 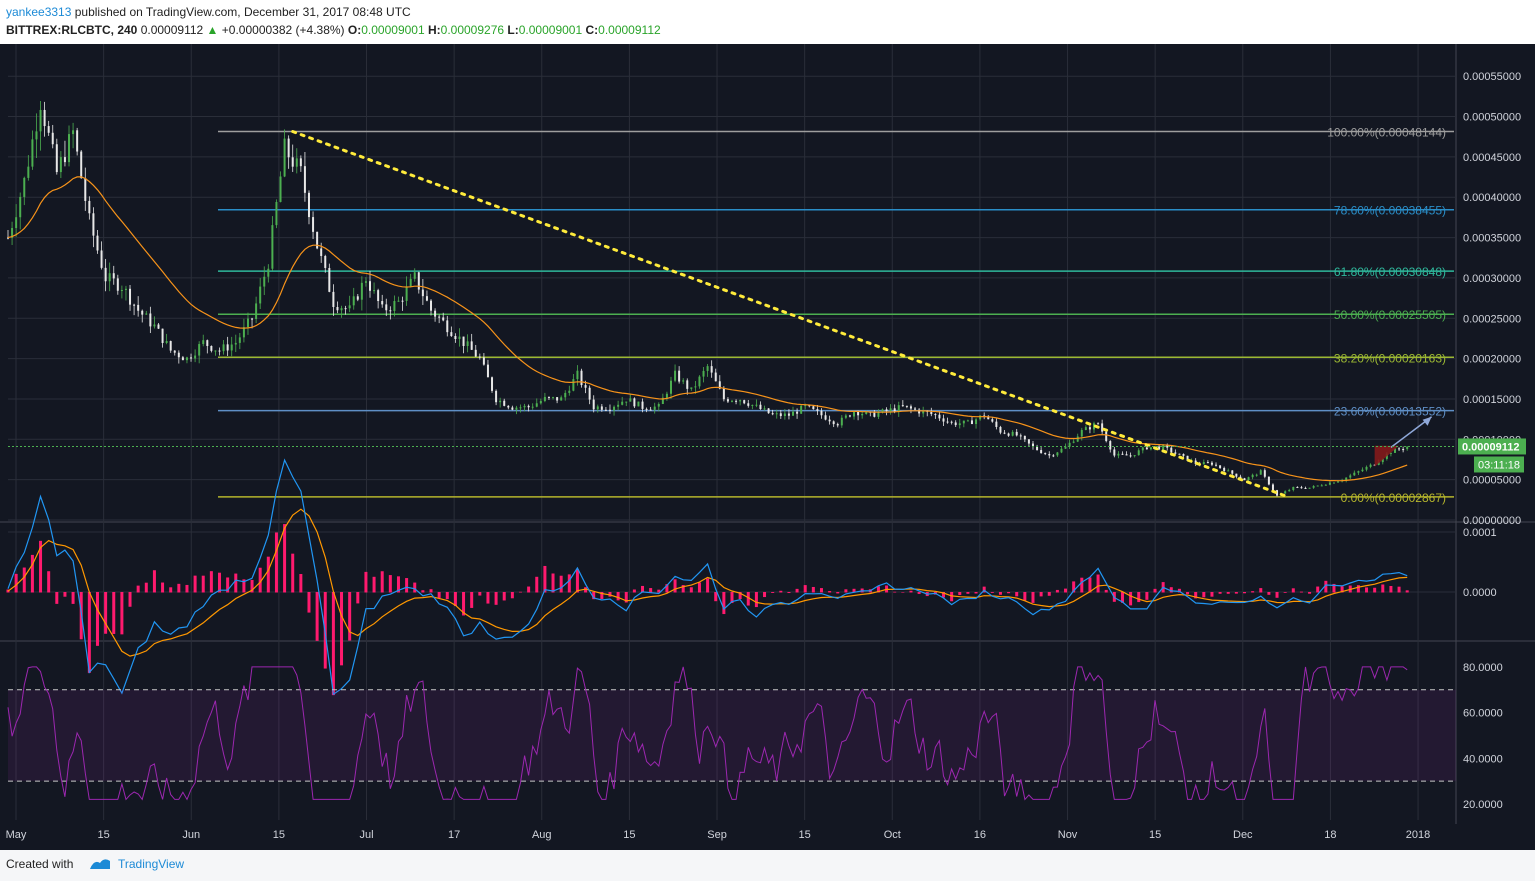 I want to click on open-value: 0.00009001, so click(x=393, y=30).